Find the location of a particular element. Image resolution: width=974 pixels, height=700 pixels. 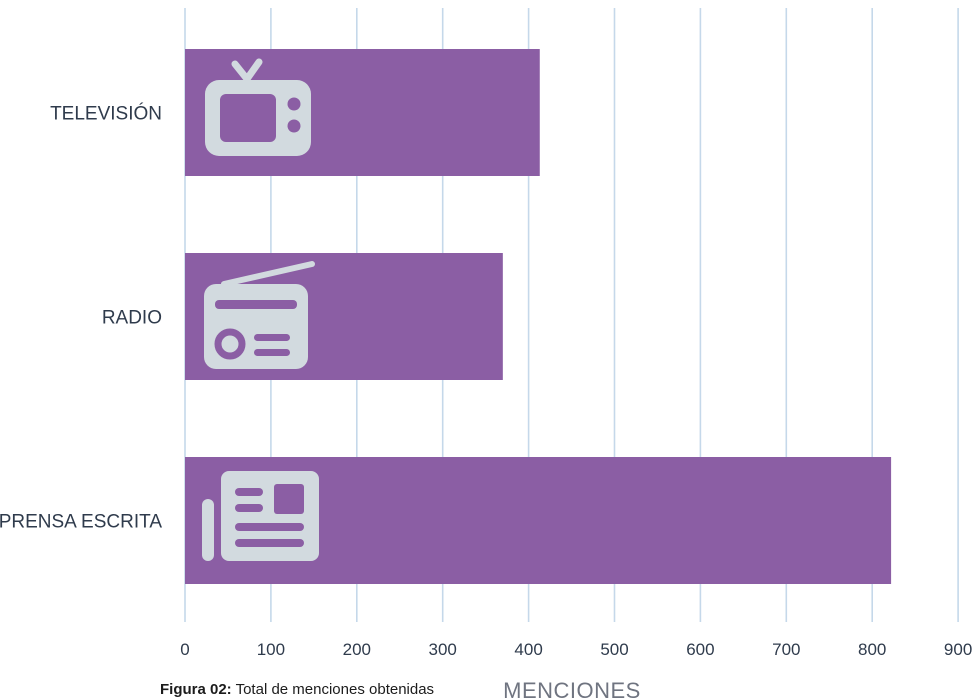

x-tick-label: 200 is located at coordinates (357, 649).